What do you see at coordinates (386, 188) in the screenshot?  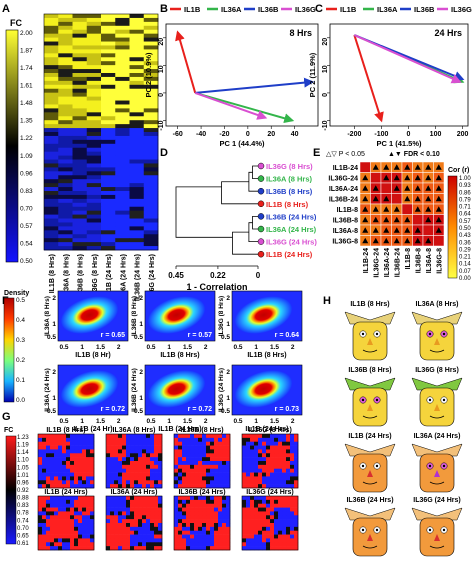 I see `correlation-cell` at bounding box center [386, 188].